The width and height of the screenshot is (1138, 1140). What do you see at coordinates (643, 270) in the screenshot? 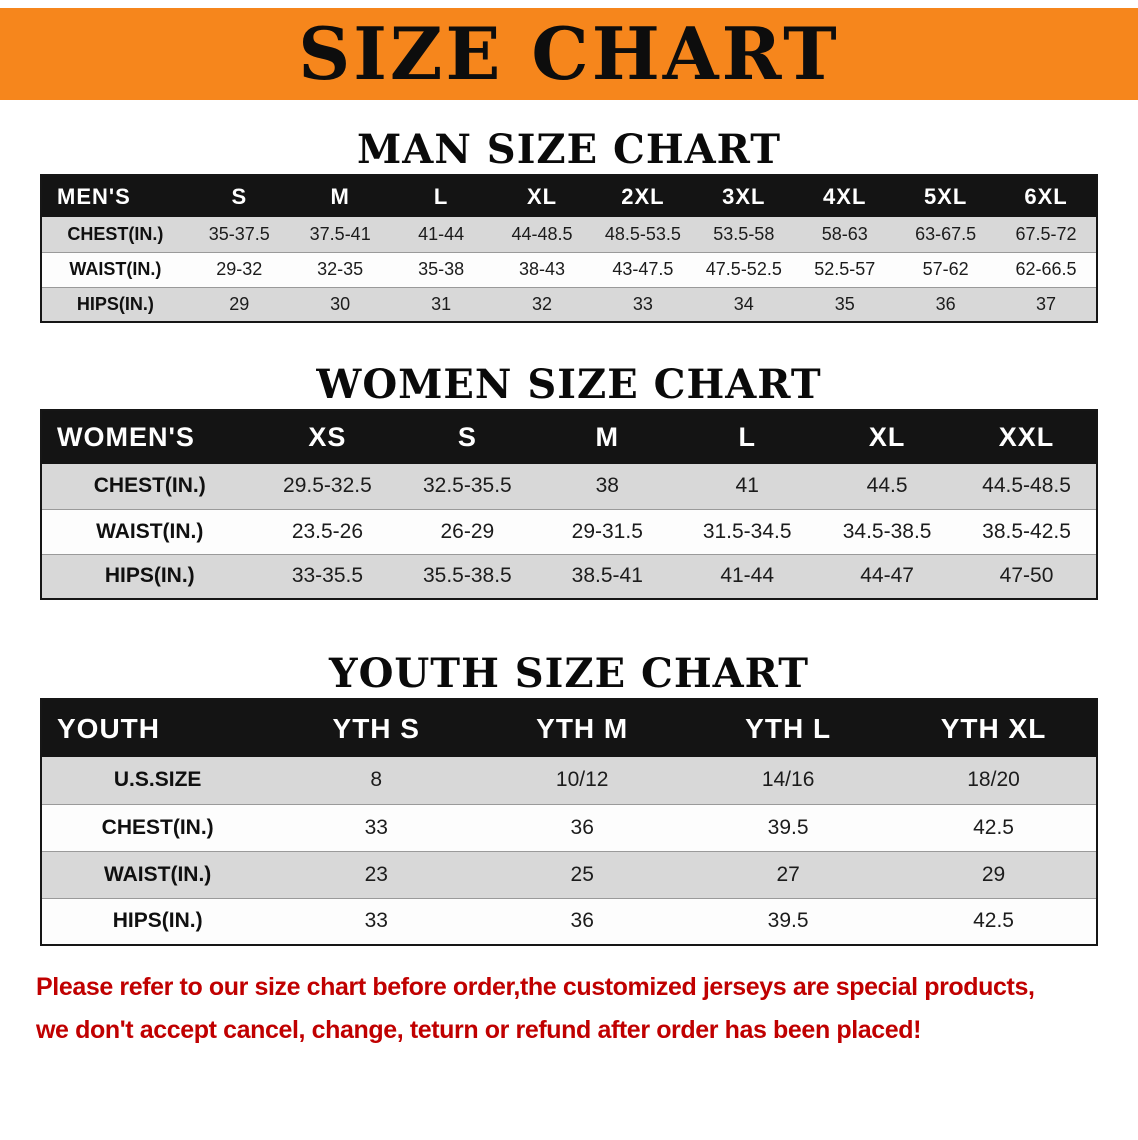
I see `size-value: 43-47.5` at bounding box center [643, 270].